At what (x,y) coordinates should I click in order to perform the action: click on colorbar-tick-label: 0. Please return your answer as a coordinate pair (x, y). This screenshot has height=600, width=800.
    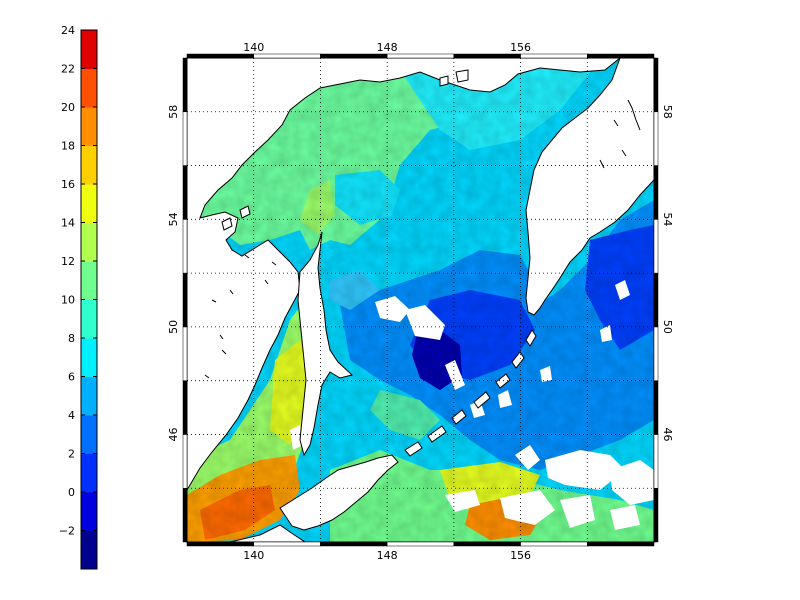
    Looking at the image, I should click on (71, 492).